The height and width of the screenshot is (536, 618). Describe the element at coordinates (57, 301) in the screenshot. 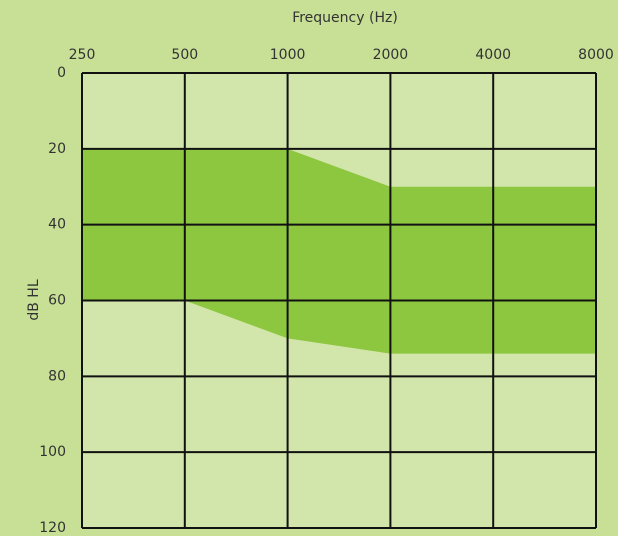

I see `y-tick-label: 60` at that location.